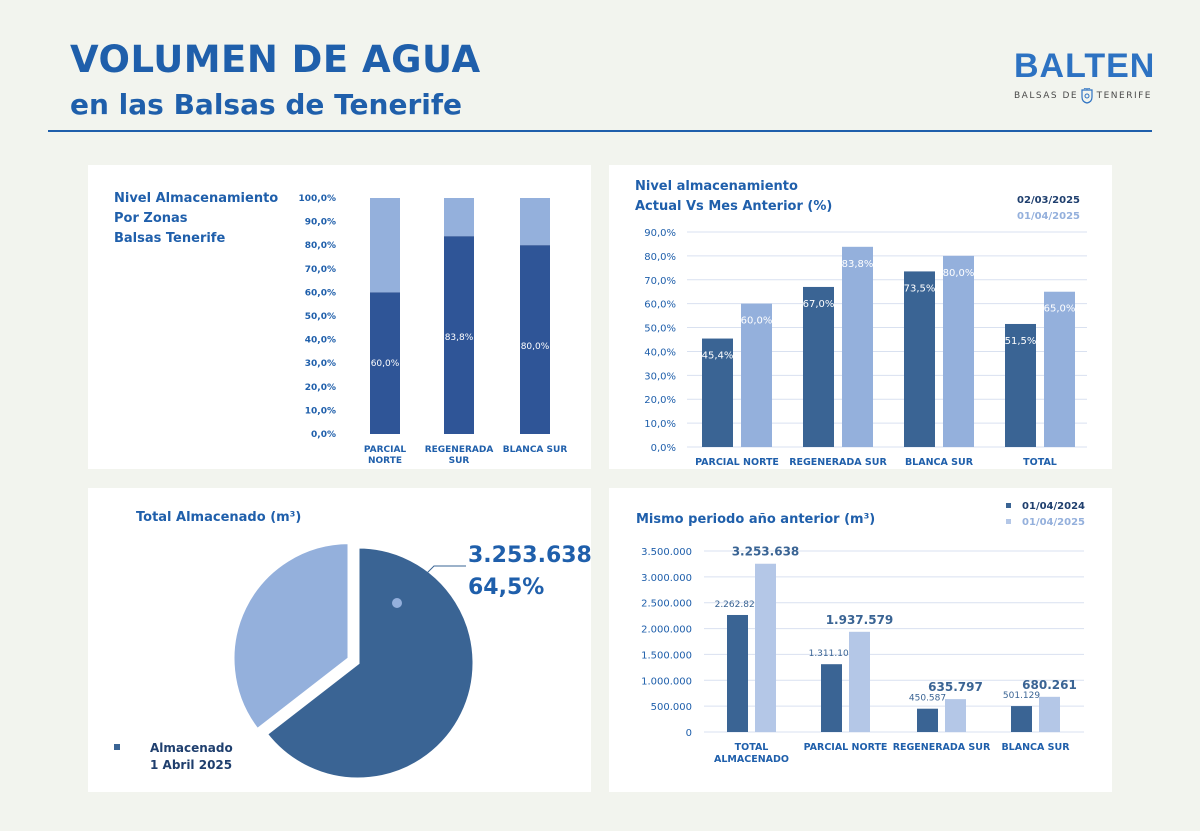 The width and height of the screenshot is (1200, 831). Describe the element at coordinates (219, 517) in the screenshot. I see `pie-chart-title: Total Almacenado (m³)` at that location.